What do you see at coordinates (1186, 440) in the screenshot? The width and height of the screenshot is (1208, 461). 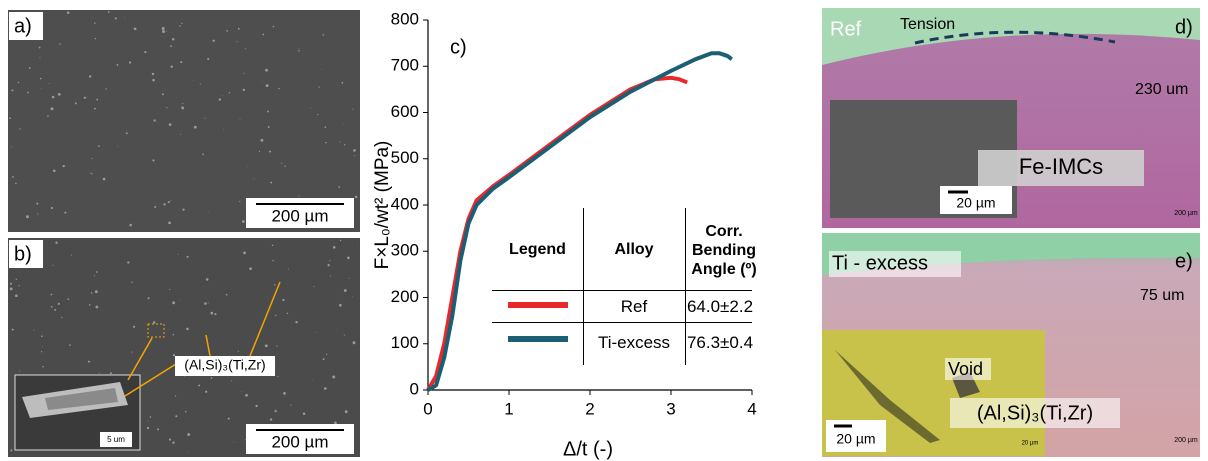 I see `scale-text: 200 µm` at bounding box center [1186, 440].